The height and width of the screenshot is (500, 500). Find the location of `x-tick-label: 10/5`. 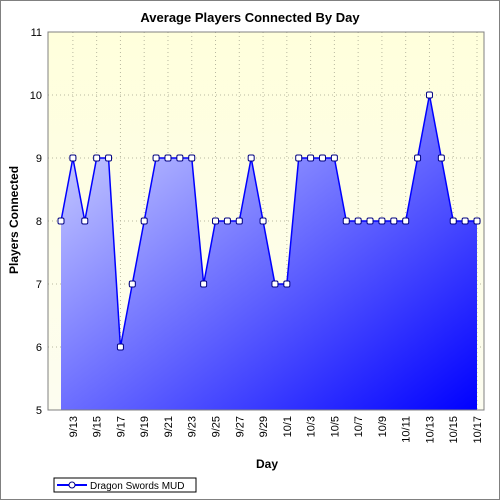

x-tick-label: 10/5 is located at coordinates (335, 426).